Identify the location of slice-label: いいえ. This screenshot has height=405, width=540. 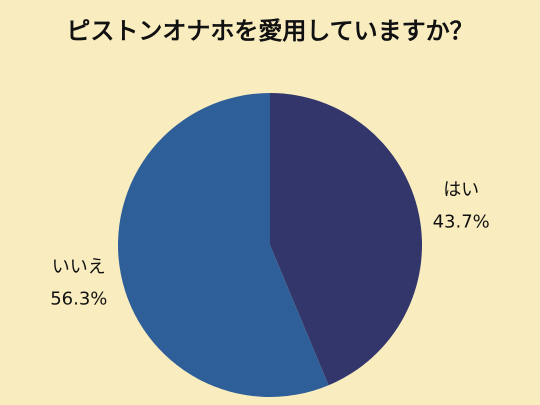
(79, 266).